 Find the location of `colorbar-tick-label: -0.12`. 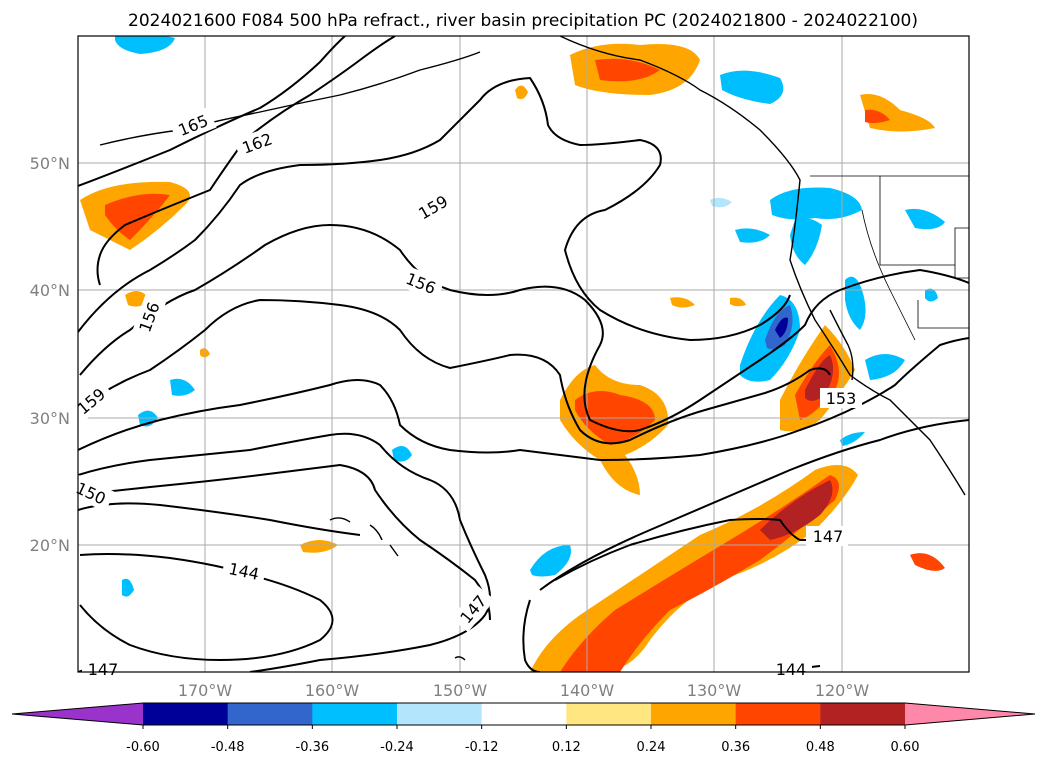

colorbar-tick-label: -0.12 is located at coordinates (482, 747).